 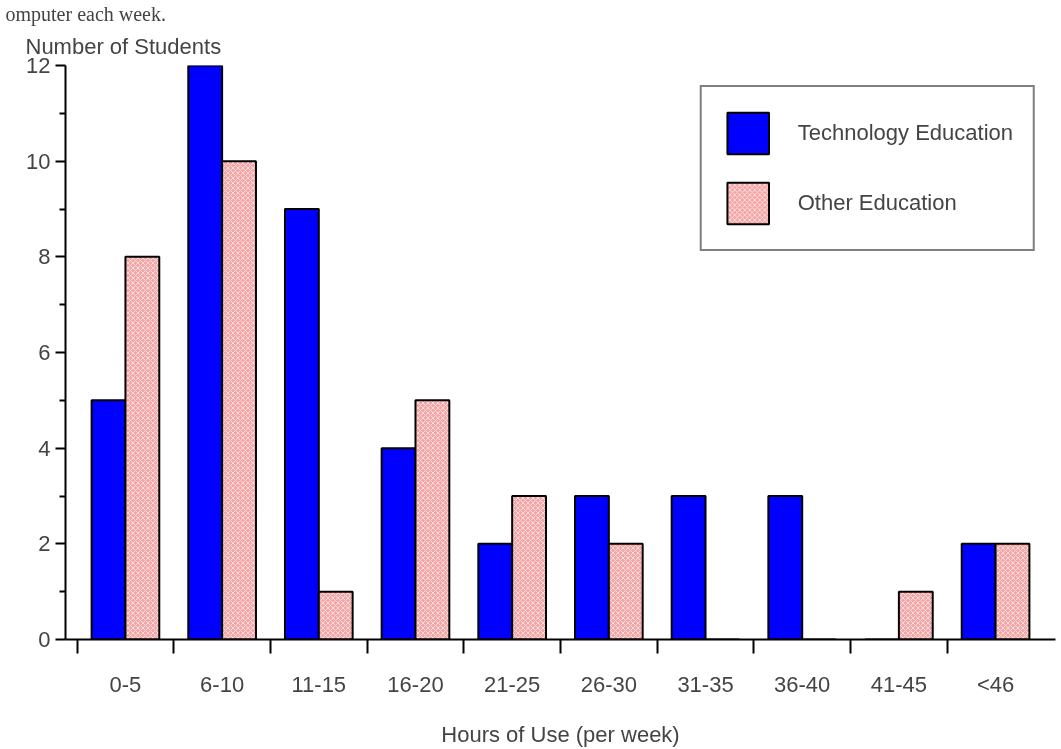 What do you see at coordinates (222, 684) in the screenshot?
I see `x-tick-label: 6-10` at bounding box center [222, 684].